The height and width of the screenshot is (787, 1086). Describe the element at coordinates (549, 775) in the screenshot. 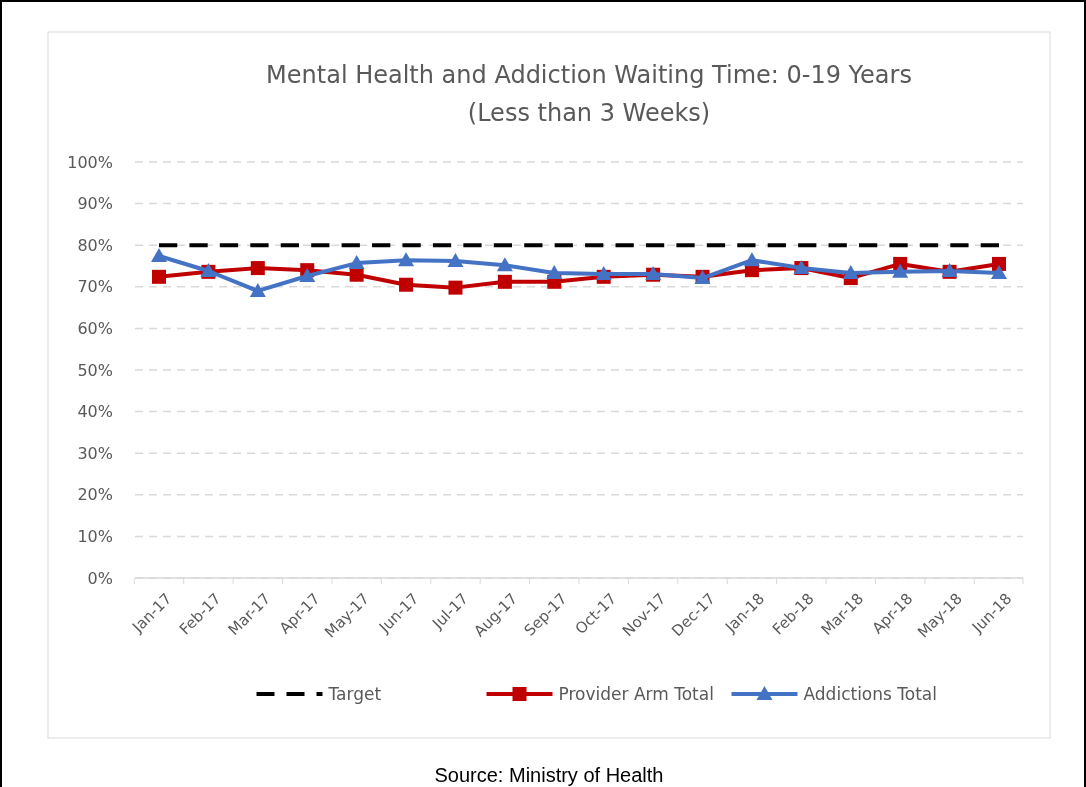

I see `source-note: Source: Ministry of Health` at that location.